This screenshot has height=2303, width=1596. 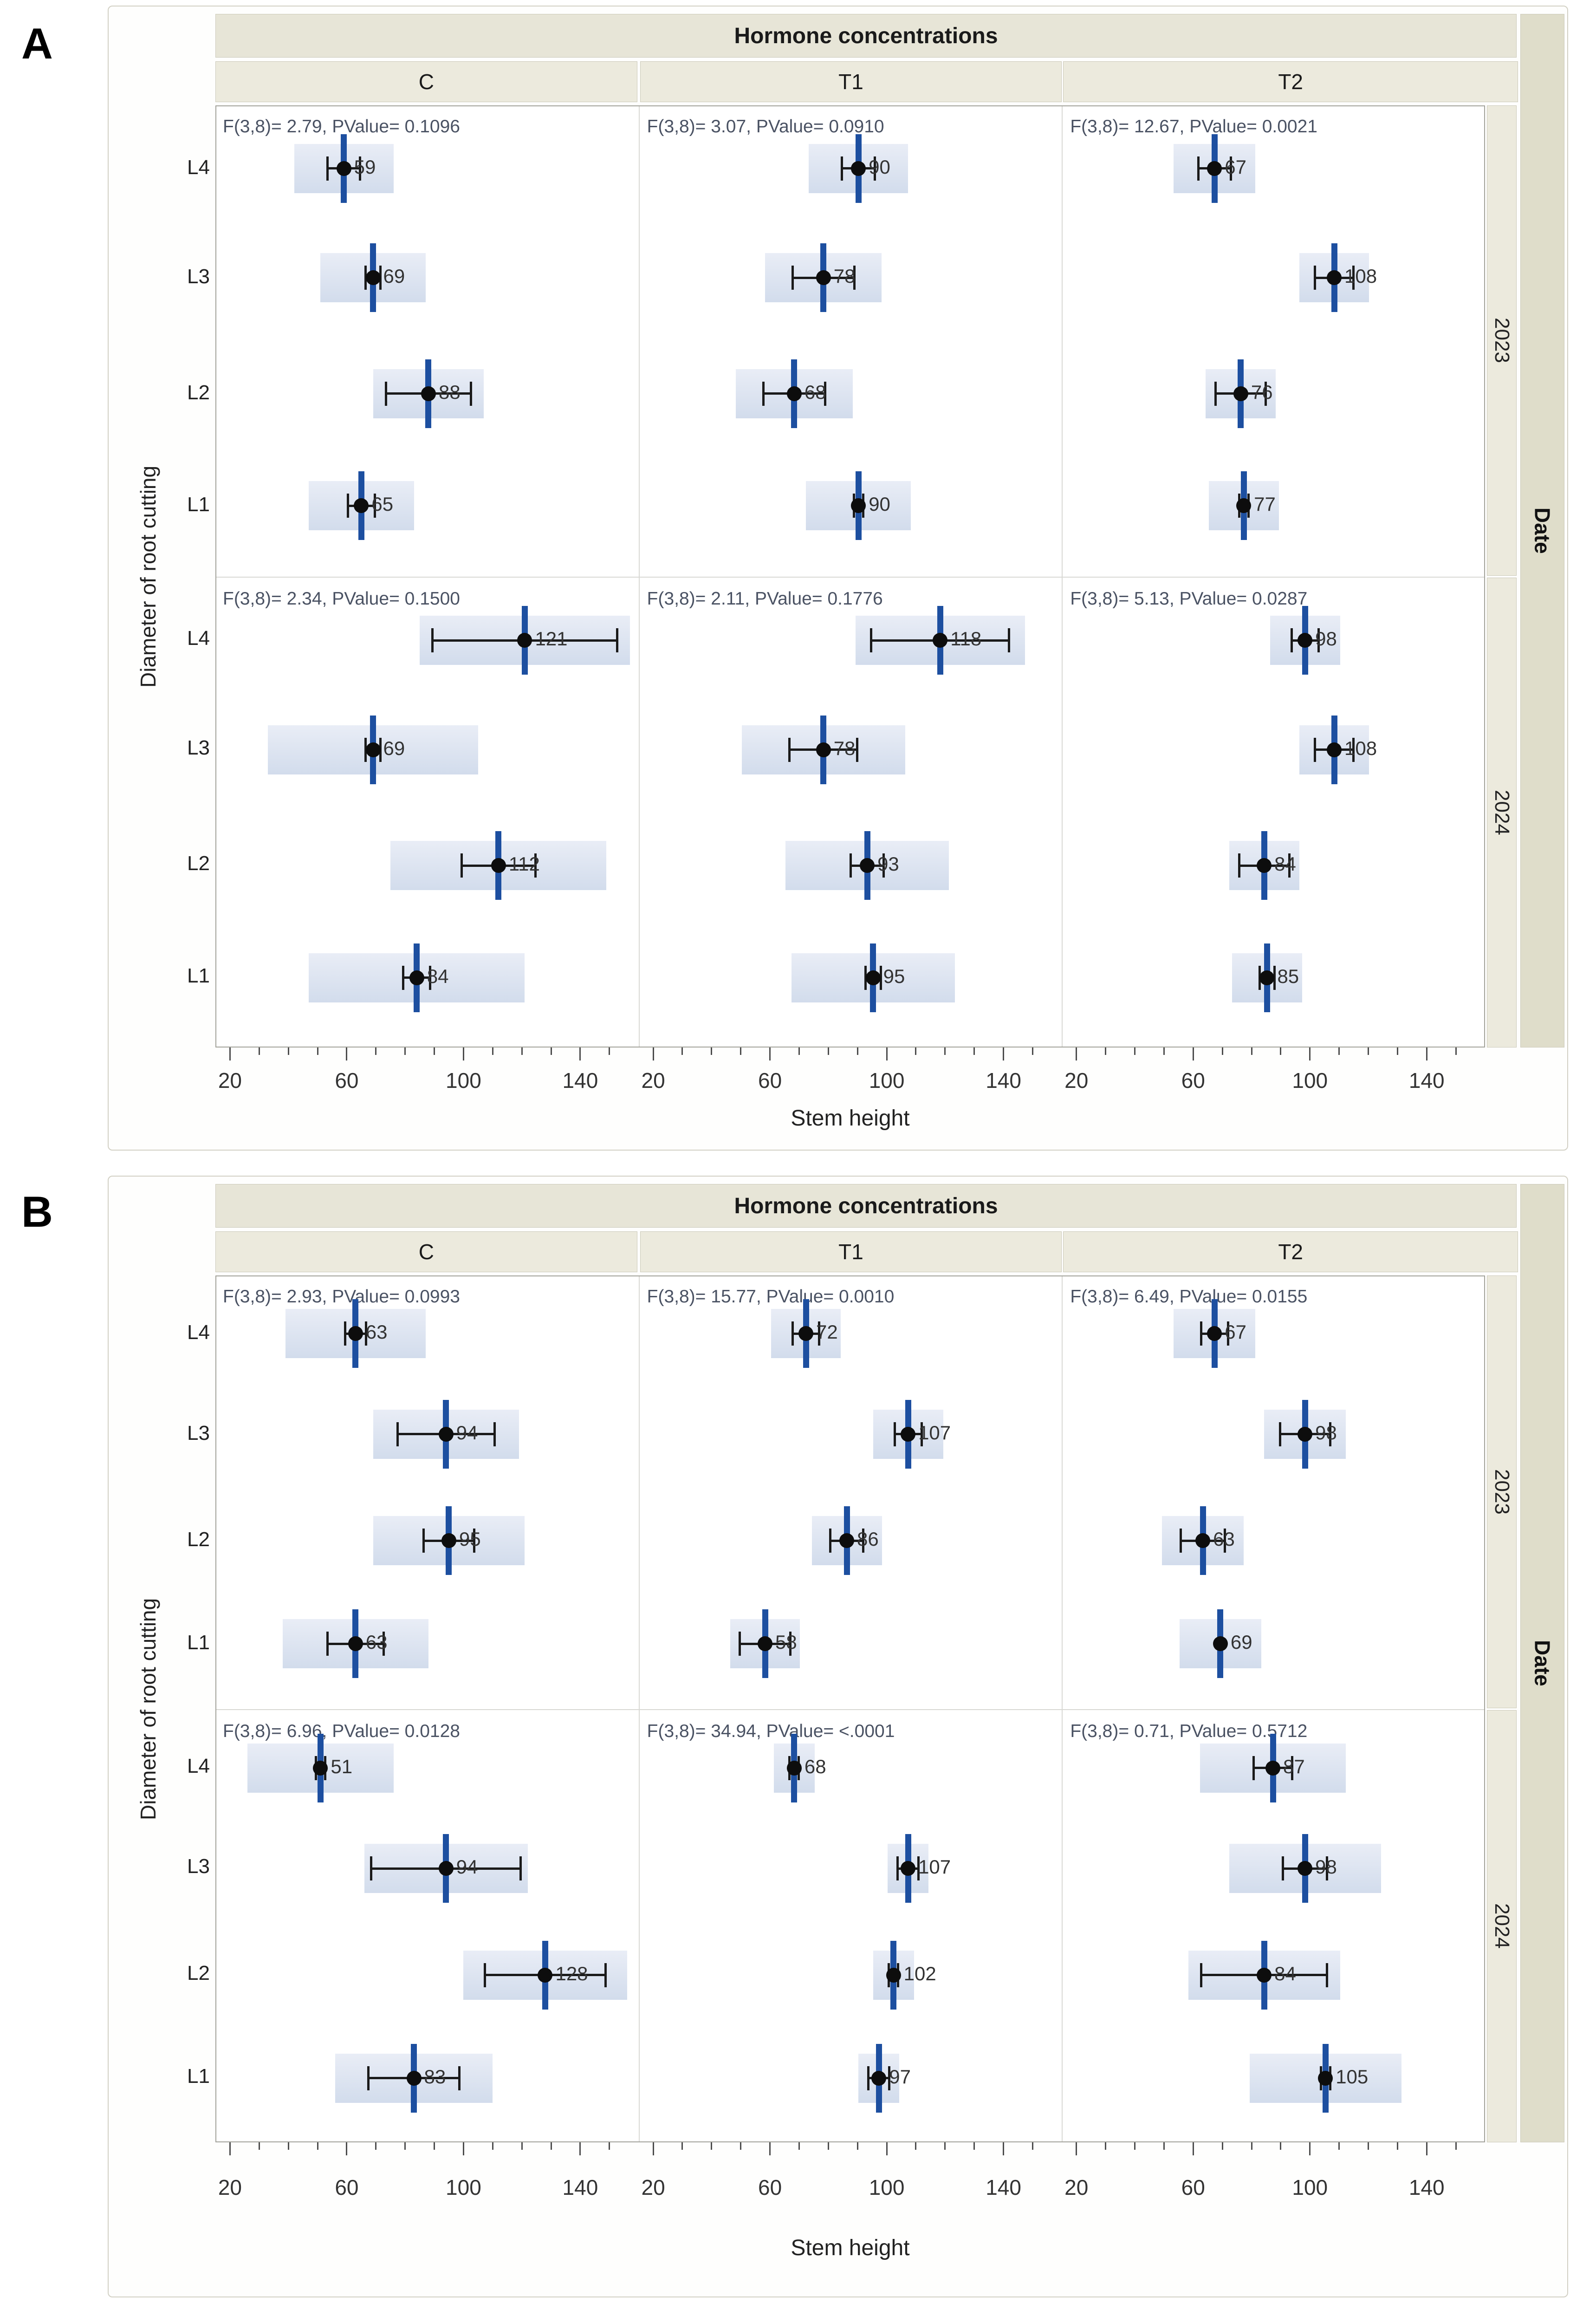 What do you see at coordinates (464, 2187) in the screenshot?
I see `x-tick-label-100: 100` at bounding box center [464, 2187].